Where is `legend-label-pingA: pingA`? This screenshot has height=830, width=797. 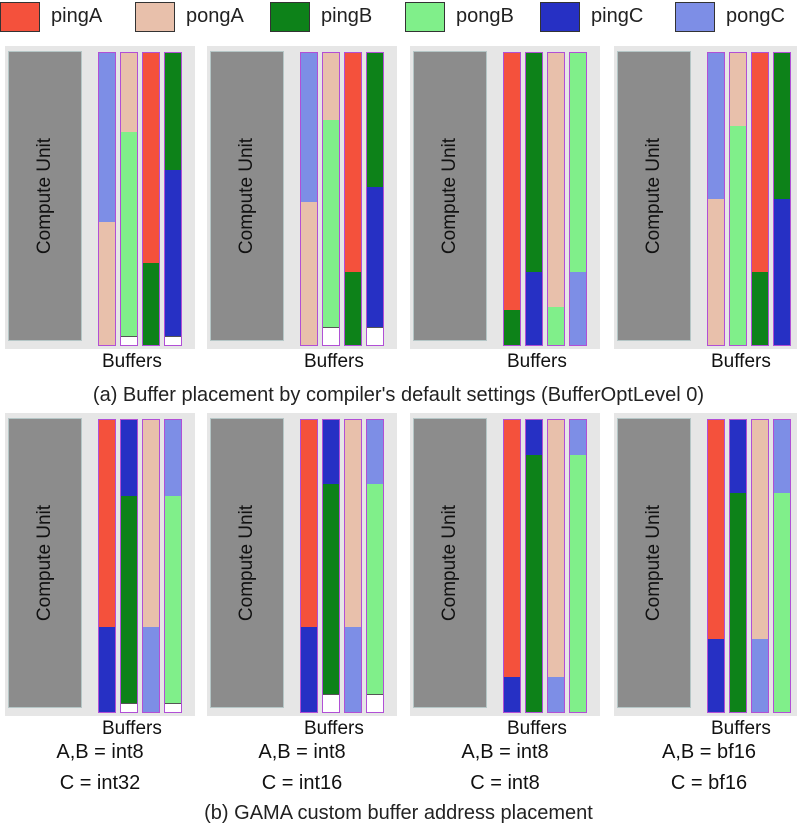
legend-label-pingA: pingA is located at coordinates (77, 16).